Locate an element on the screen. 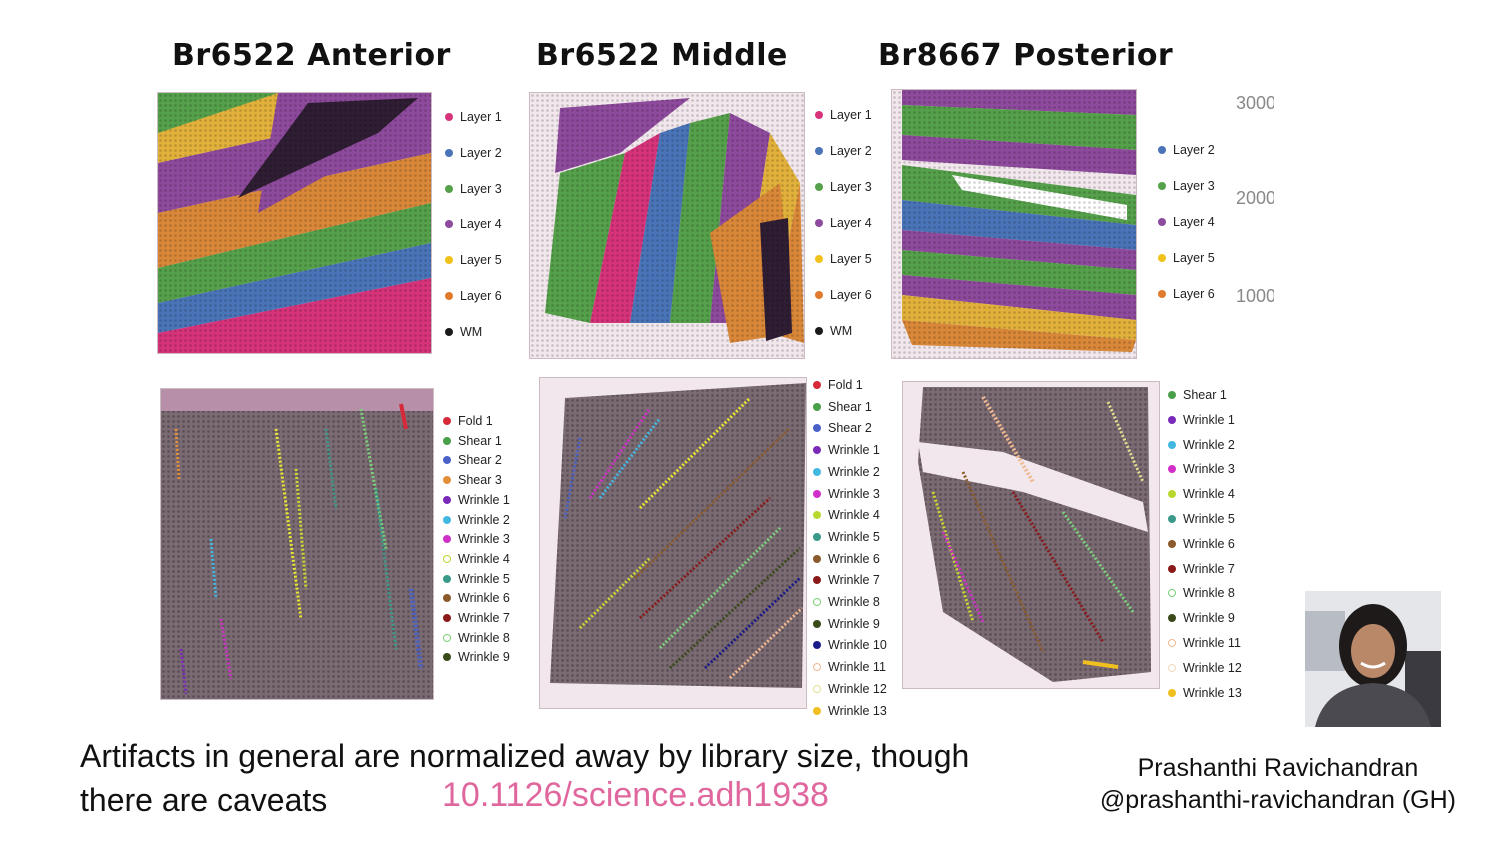 The height and width of the screenshot is (844, 1500). legend-item: Wrinkle 1 is located at coordinates (476, 500).